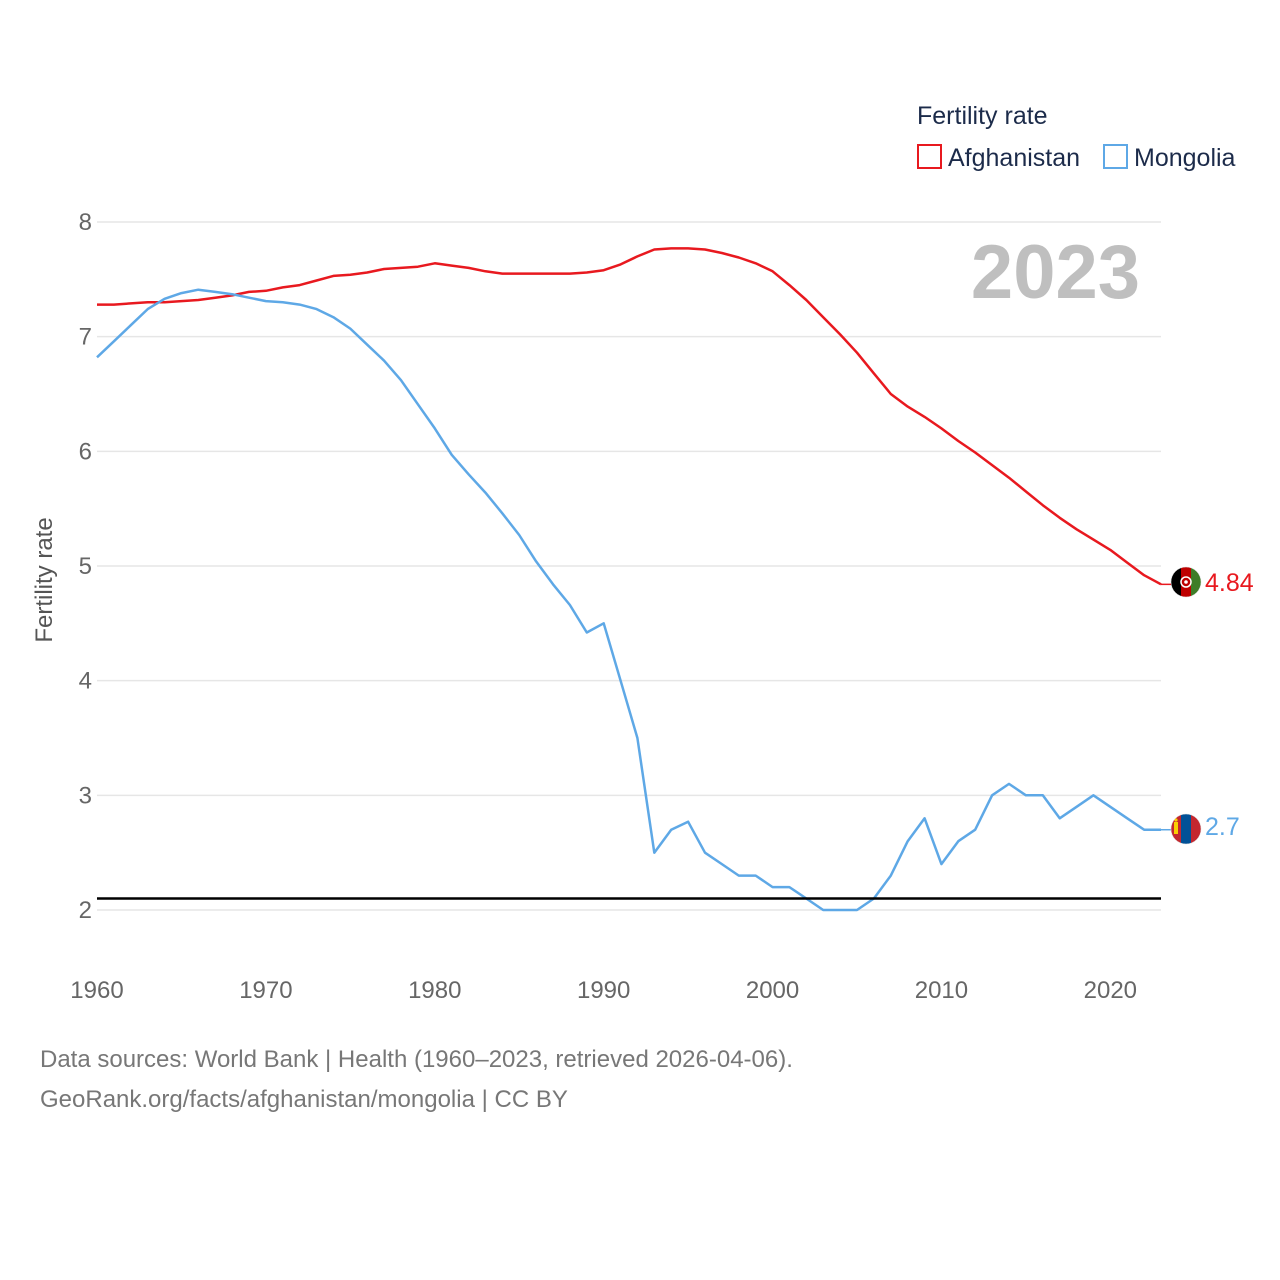  I want to click on current-year-label: 2023, so click(1055, 272).